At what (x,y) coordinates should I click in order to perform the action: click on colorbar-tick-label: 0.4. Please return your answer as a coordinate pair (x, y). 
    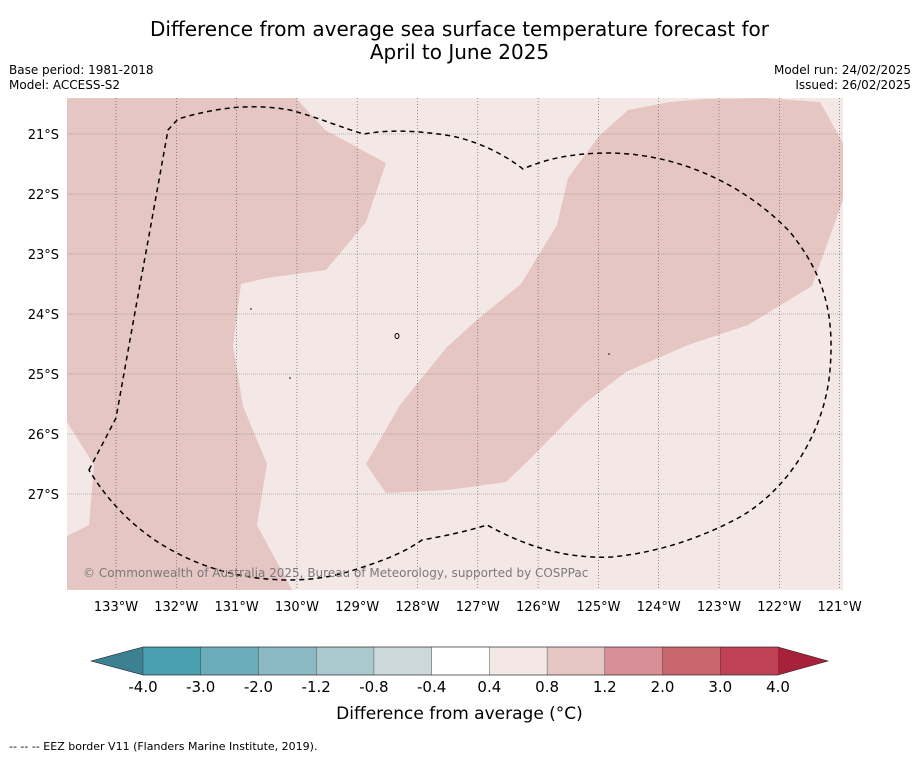
    Looking at the image, I should click on (489, 687).